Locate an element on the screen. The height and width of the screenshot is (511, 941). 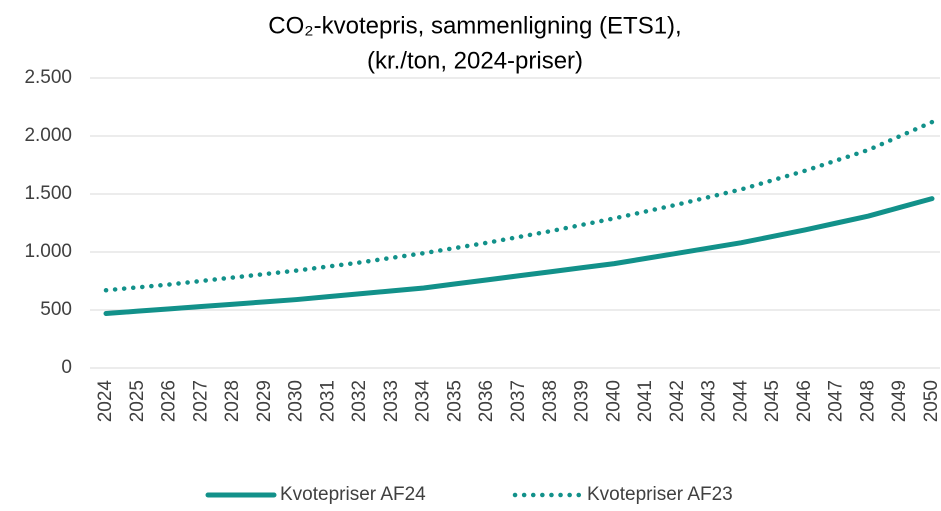
x-tick-label: 2049 is located at coordinates (899, 401).